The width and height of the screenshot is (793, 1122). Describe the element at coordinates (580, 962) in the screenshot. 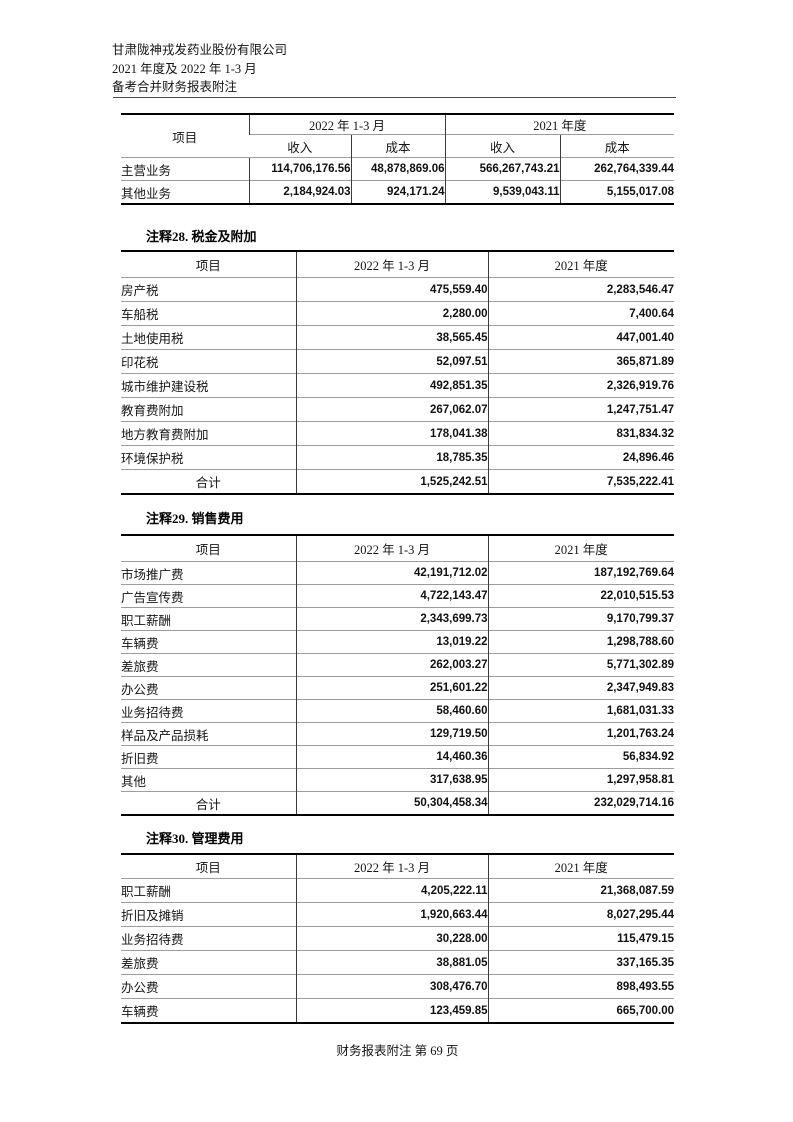

I see `value-cell: 337,165.35` at that location.